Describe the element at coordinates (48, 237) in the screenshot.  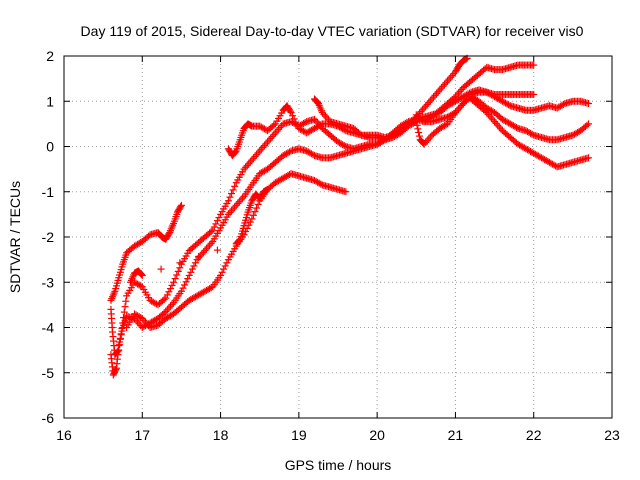
I see `y-tick-label: -2` at that location.